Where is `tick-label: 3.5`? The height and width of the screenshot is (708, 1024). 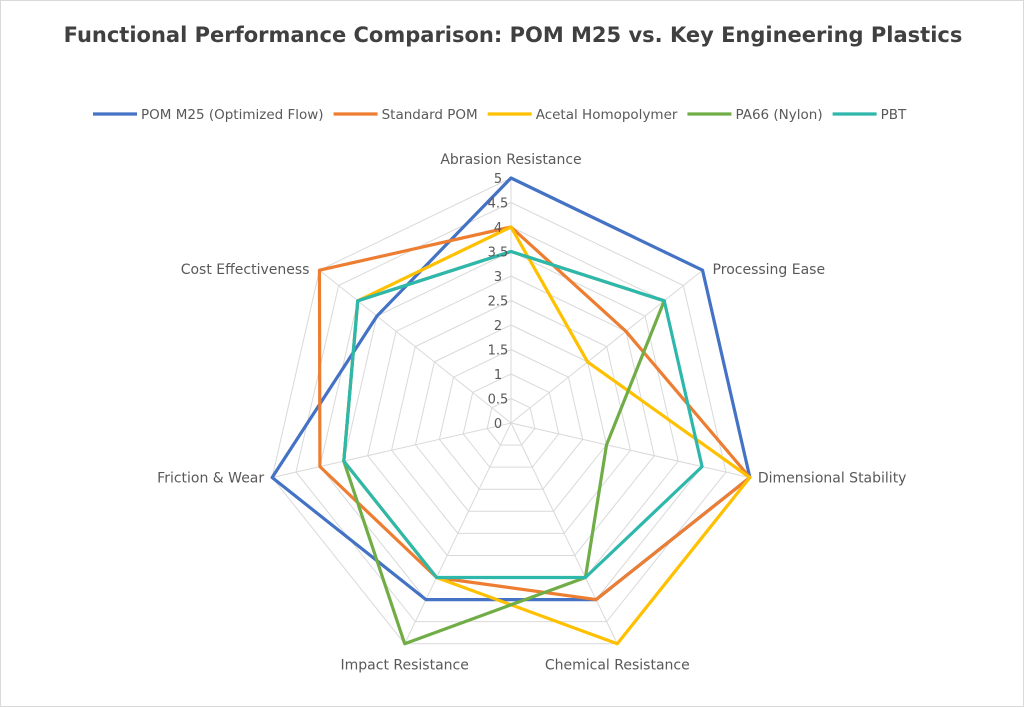
tick-label: 3.5 is located at coordinates (498, 253).